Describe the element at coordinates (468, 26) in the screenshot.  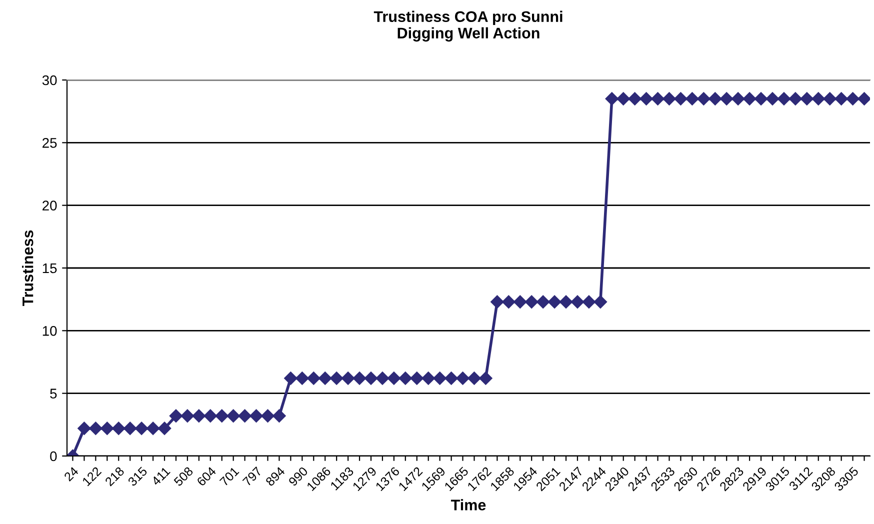
I see `chart-title: Trustiness COA pro Sunni Digging Well Action` at that location.